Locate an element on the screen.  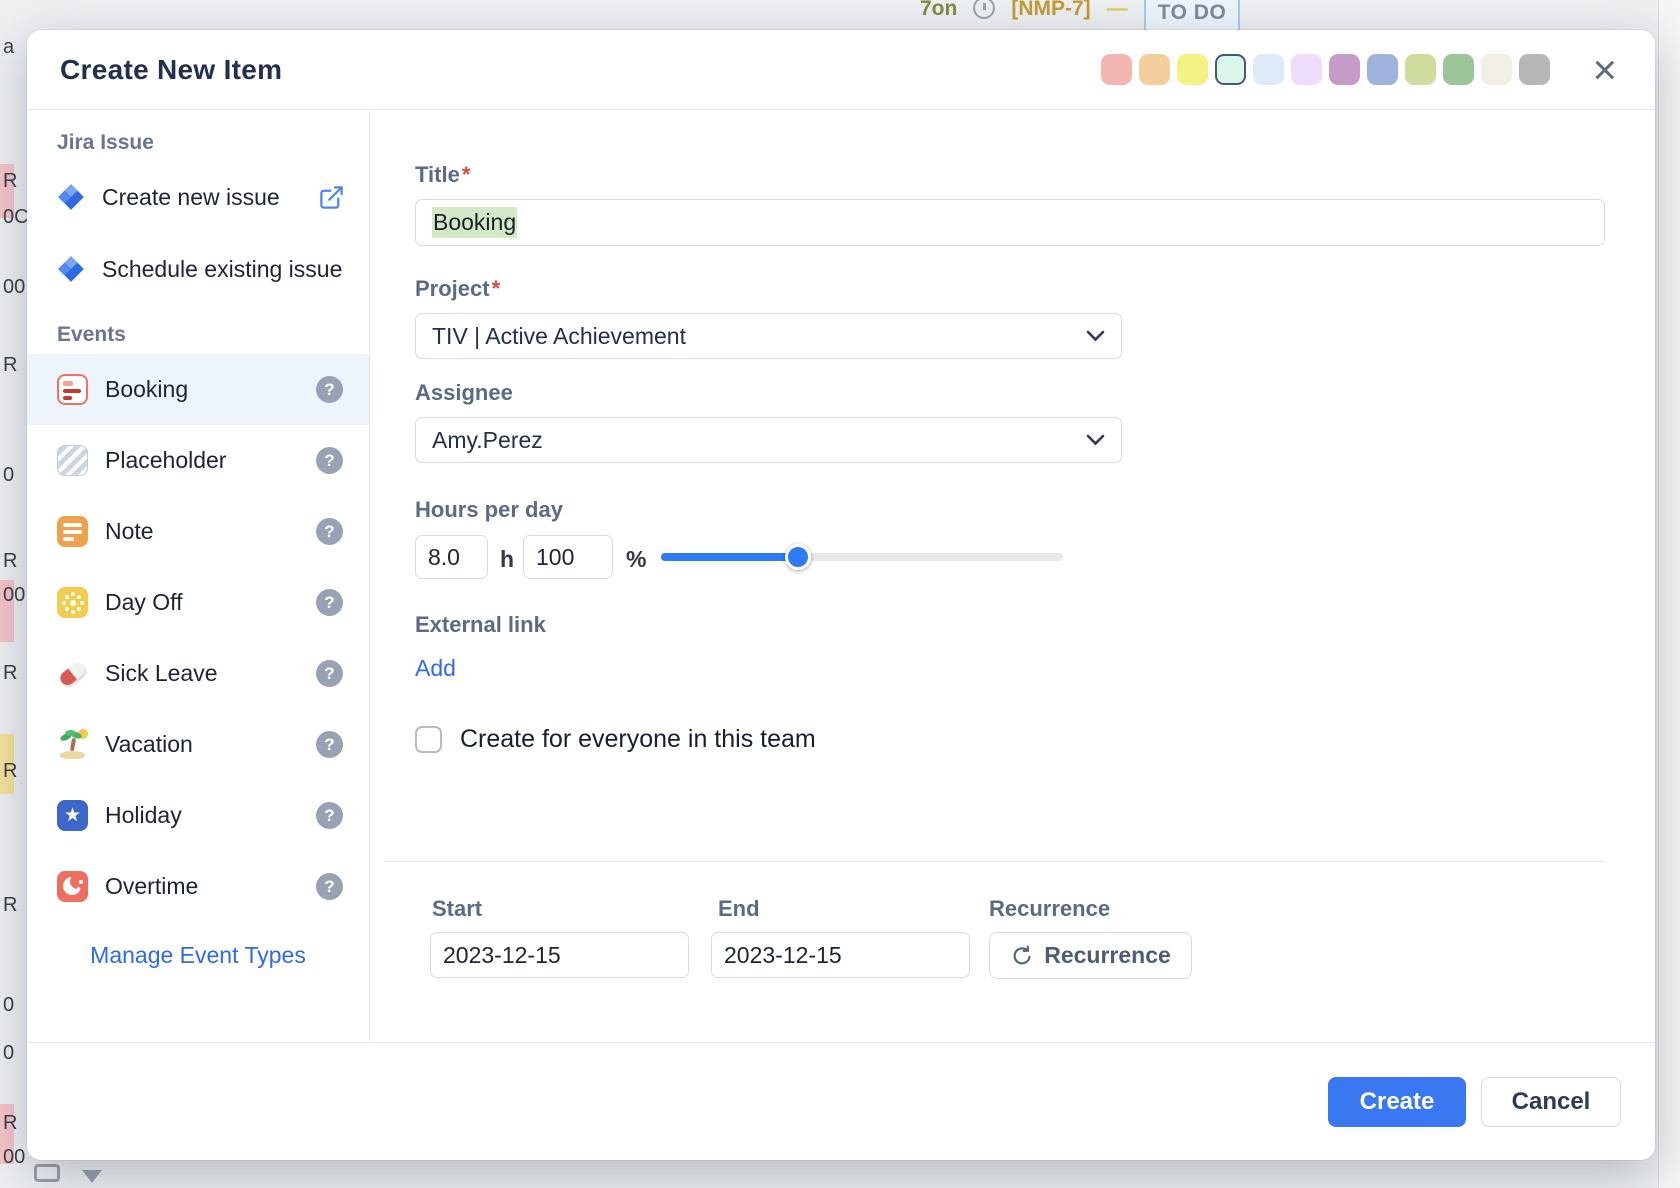
recurrence-icon is located at coordinates (1022, 956).